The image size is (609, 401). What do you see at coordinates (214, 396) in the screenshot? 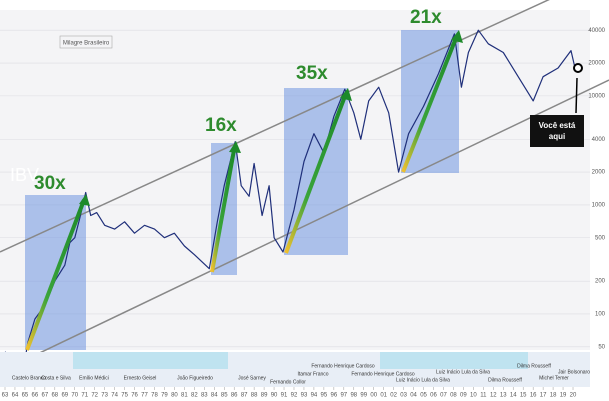
I see `x-tick-label: 84` at bounding box center [214, 396].